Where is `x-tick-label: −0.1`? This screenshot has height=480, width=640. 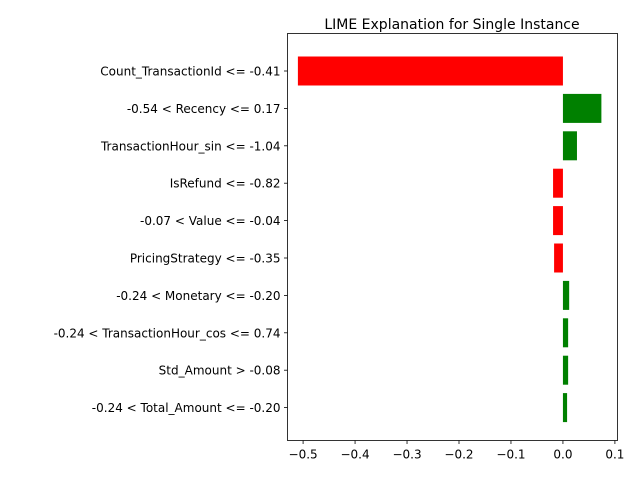
x-tick-label: −0.1 is located at coordinates (510, 455).